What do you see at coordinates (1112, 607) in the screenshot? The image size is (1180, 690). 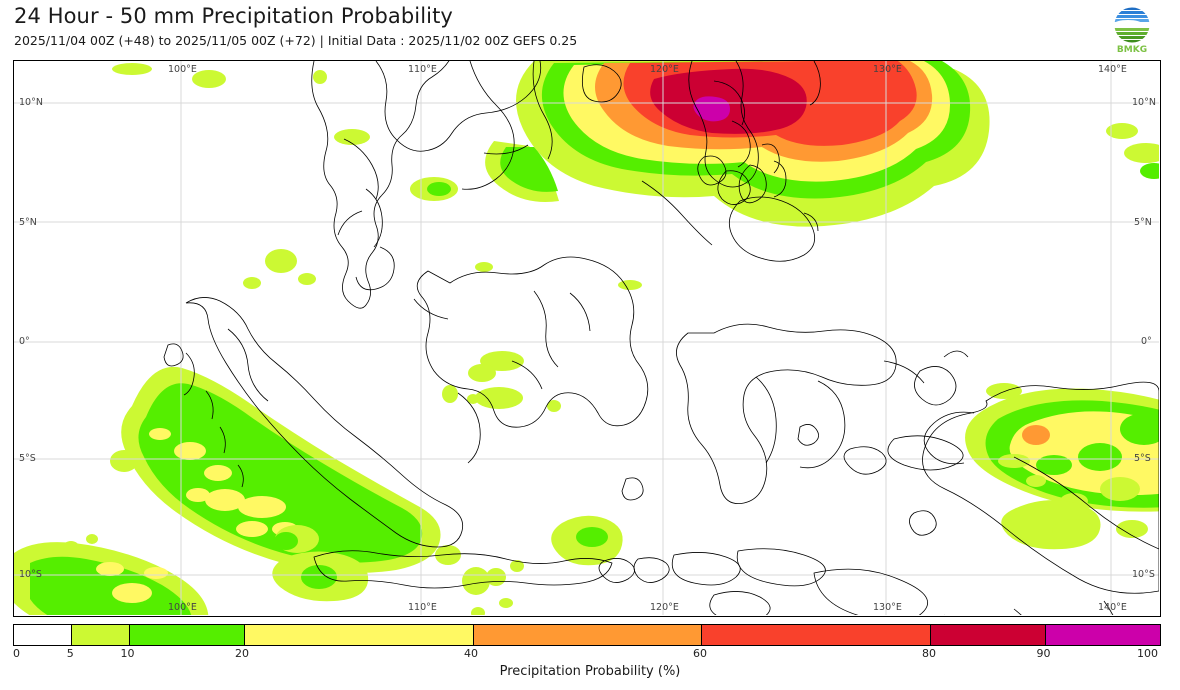 I see `lon-label-bottom-140e: 140°E` at bounding box center [1112, 607].